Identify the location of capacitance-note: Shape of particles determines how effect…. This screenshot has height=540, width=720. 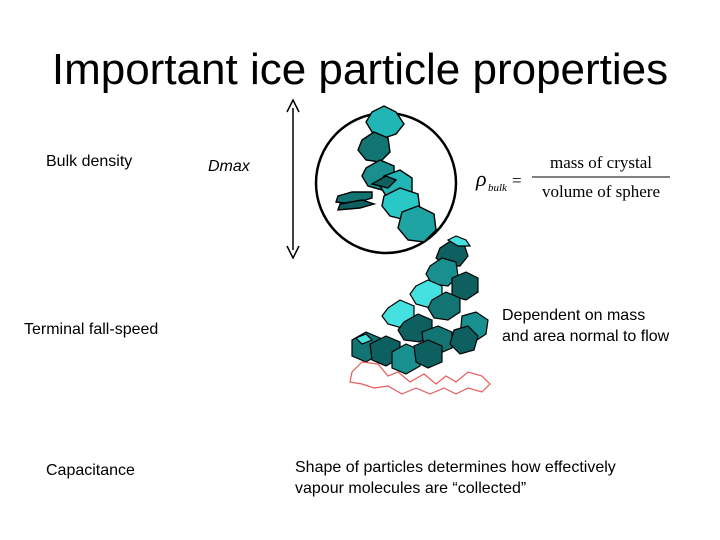
(455, 478).